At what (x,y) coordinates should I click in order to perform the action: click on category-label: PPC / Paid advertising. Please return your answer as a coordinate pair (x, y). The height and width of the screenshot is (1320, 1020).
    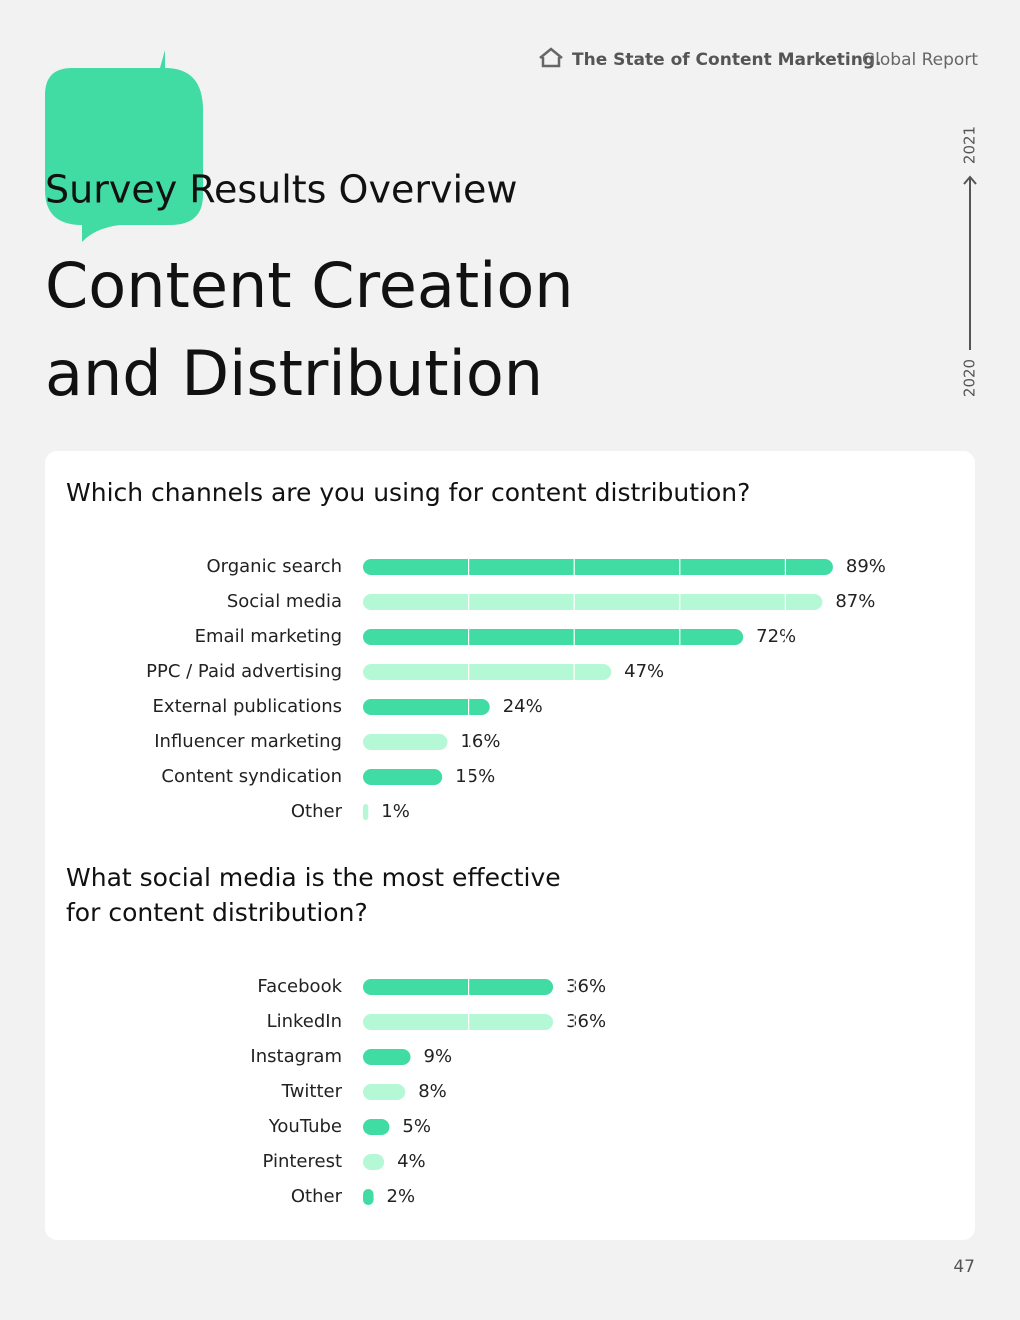
    Looking at the image, I should click on (244, 671).